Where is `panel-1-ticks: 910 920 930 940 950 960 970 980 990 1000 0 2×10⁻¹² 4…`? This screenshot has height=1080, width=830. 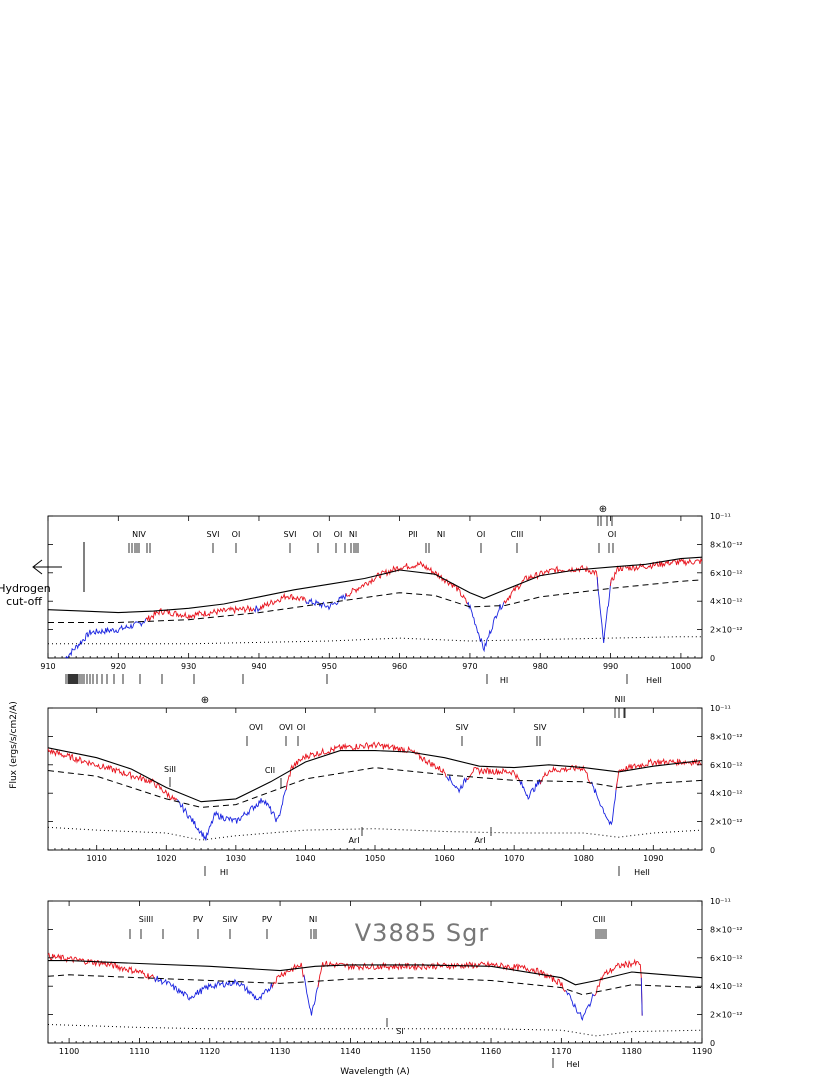 panel-1-ticks: 910 920 930 940 950 960 970 980 990 1000 0 2×10⁻¹² 4… is located at coordinates (391, 591).